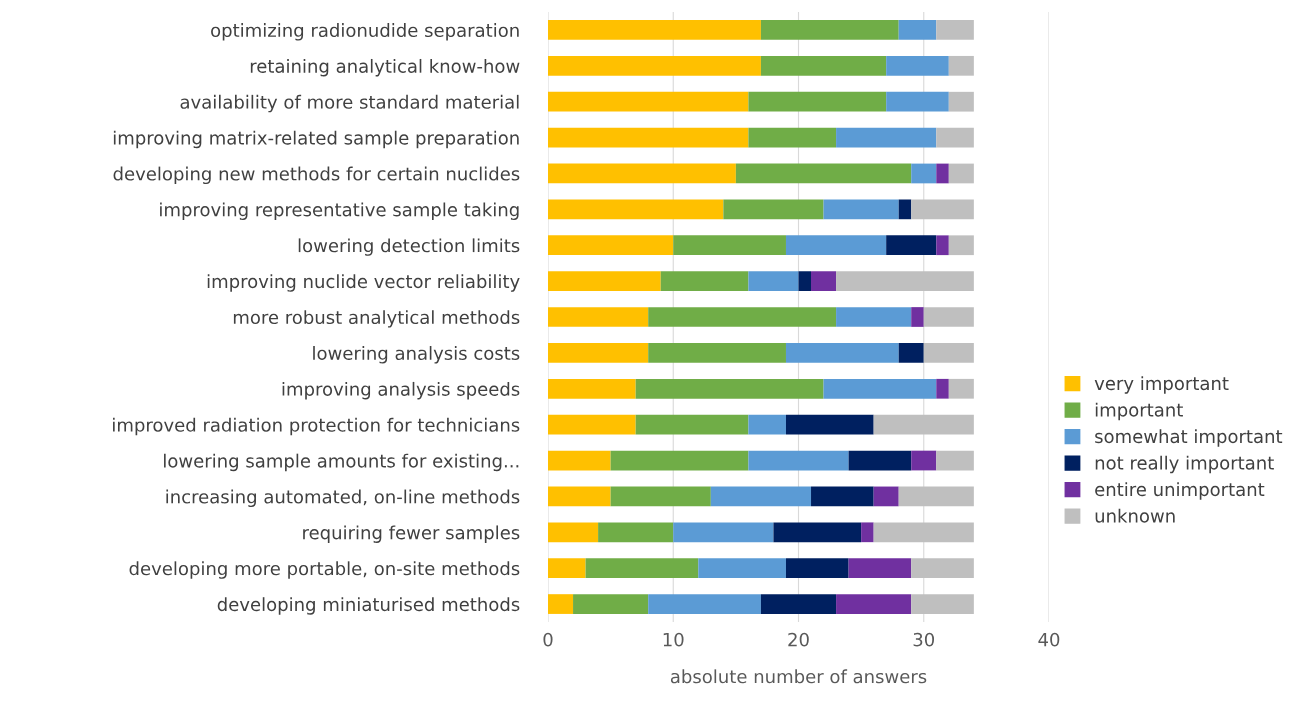  What do you see at coordinates (316, 139) in the screenshot?
I see `y-tick-label: improving matrix-related sample preparation` at bounding box center [316, 139].